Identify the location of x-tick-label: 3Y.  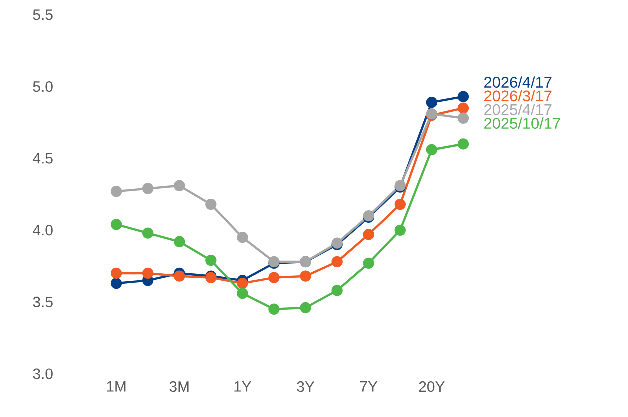
(306, 387).